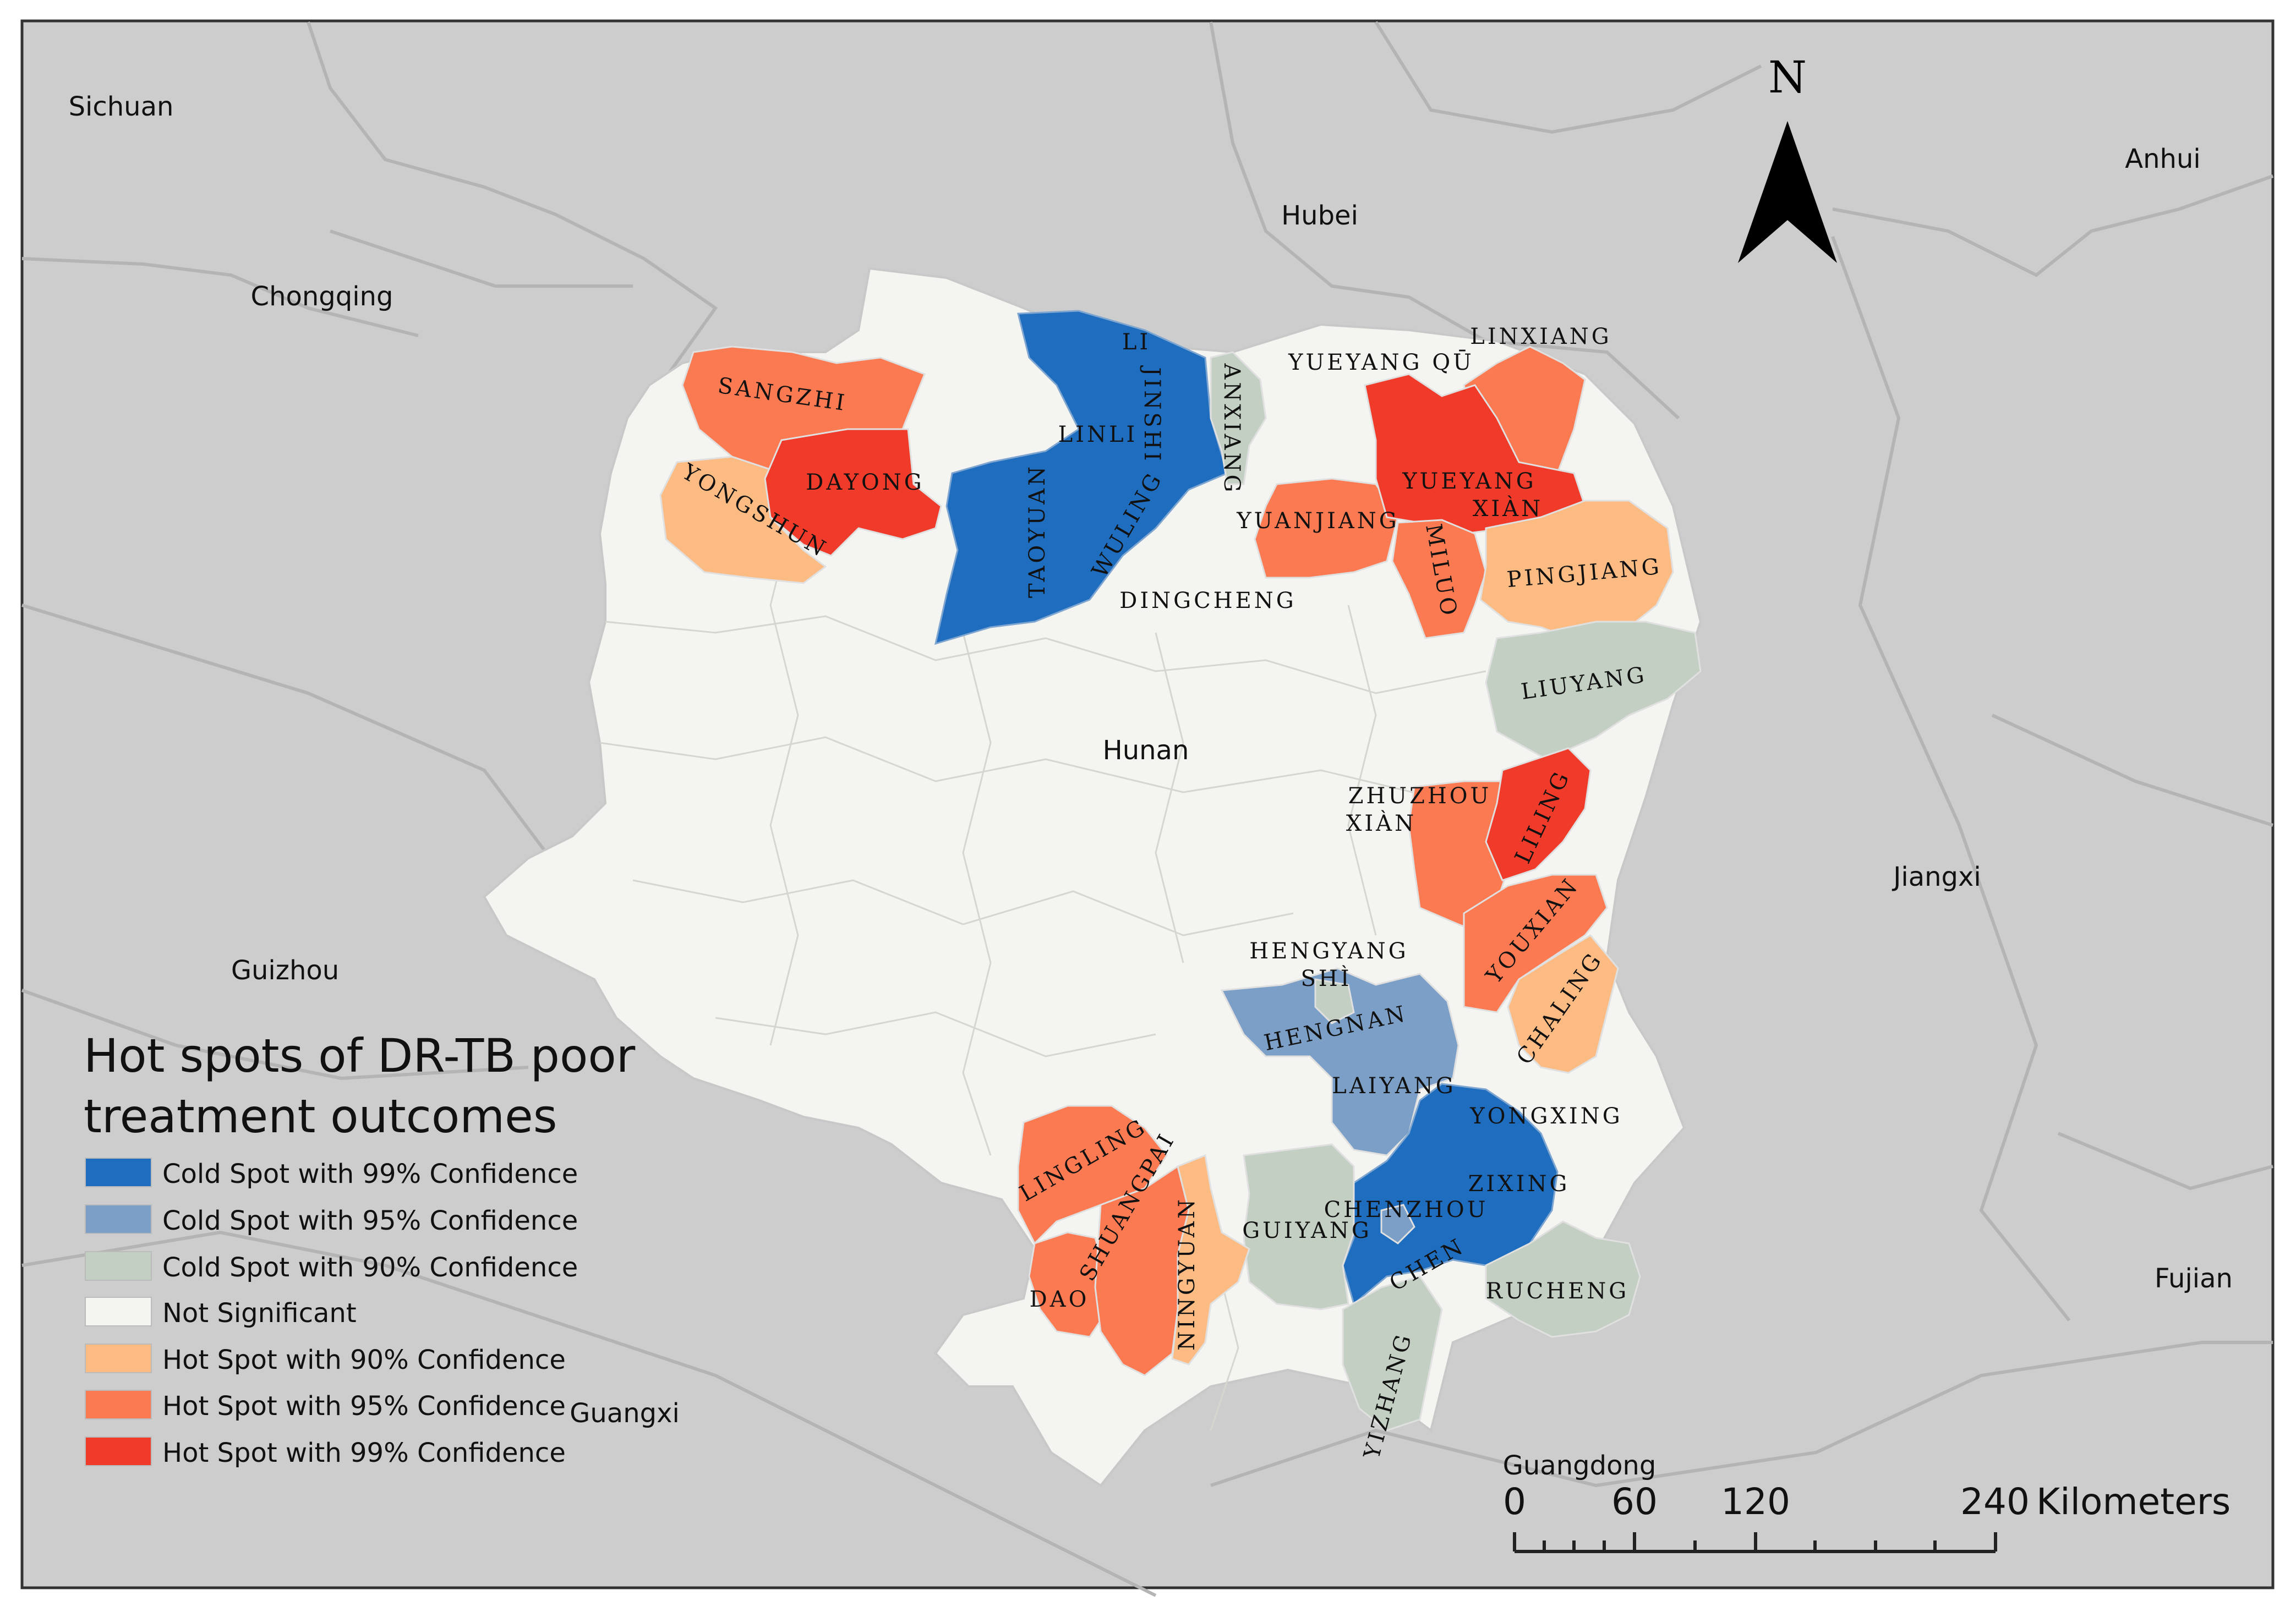  I want to click on county-label-yueyang-xian-1: YUEYANG, so click(1469, 482).